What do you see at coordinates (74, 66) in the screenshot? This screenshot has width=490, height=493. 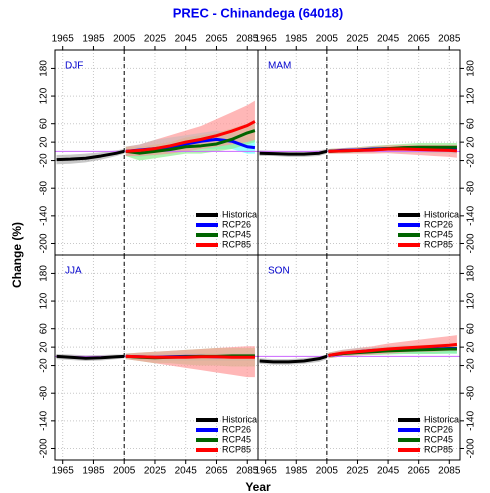 I see `panel-label: DJF` at bounding box center [74, 66].